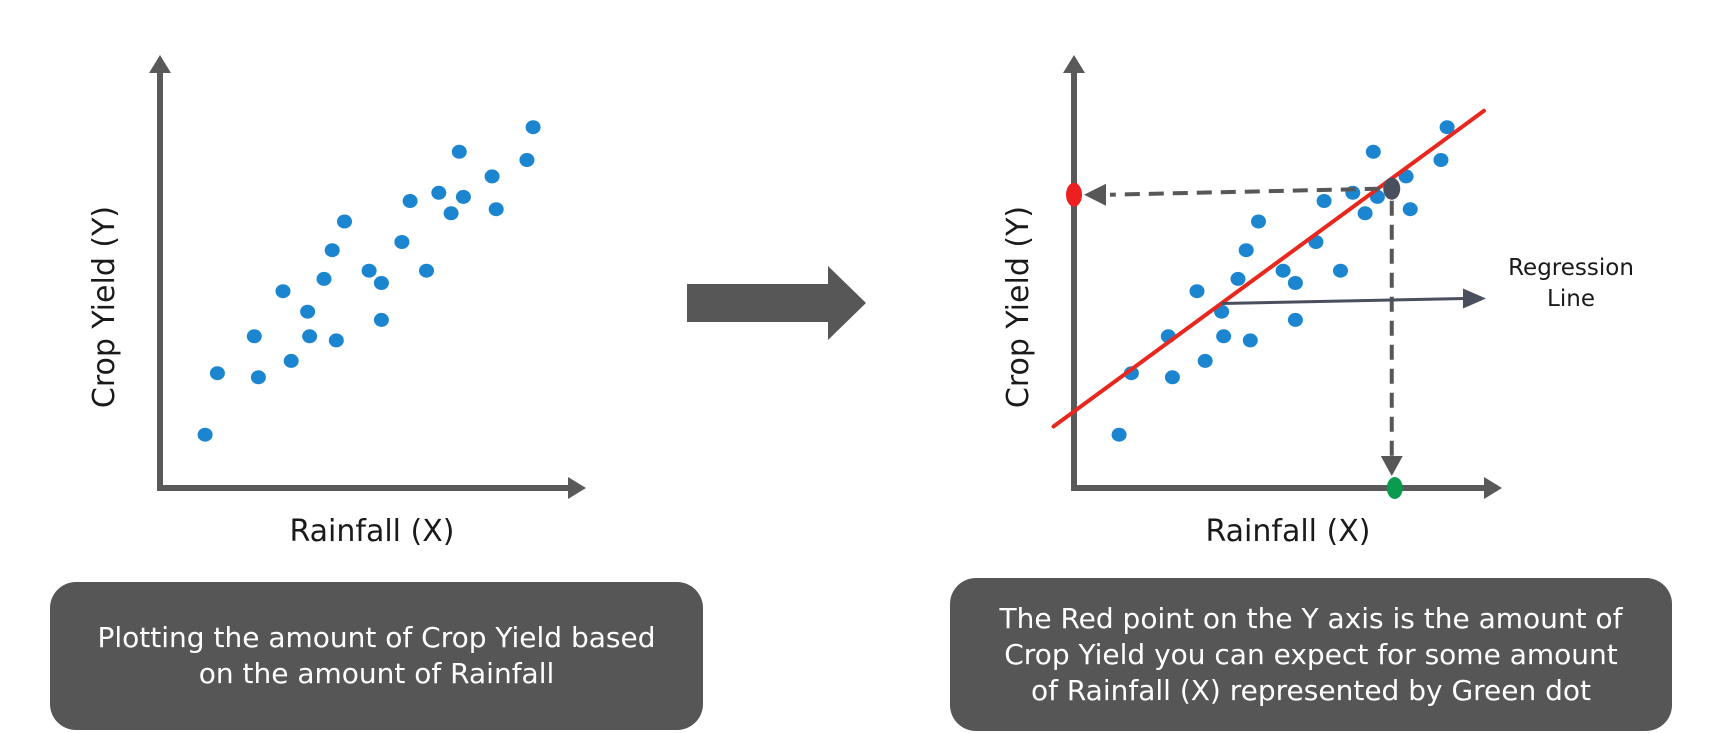 The height and width of the screenshot is (733, 1715). I want to click on y-projection-arrowhead, so click(1095, 194).